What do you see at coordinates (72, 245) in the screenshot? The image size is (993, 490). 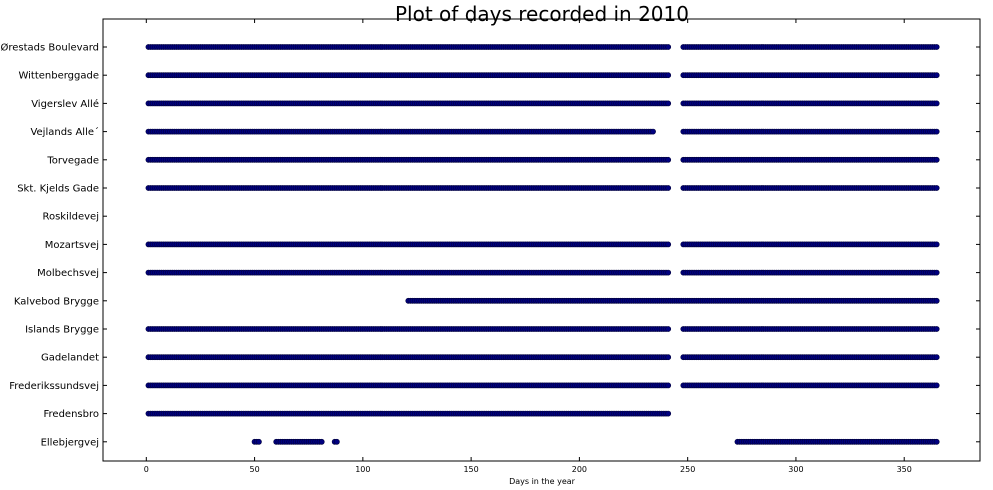 I see `y-tick-label: Mozartsvej` at bounding box center [72, 245].